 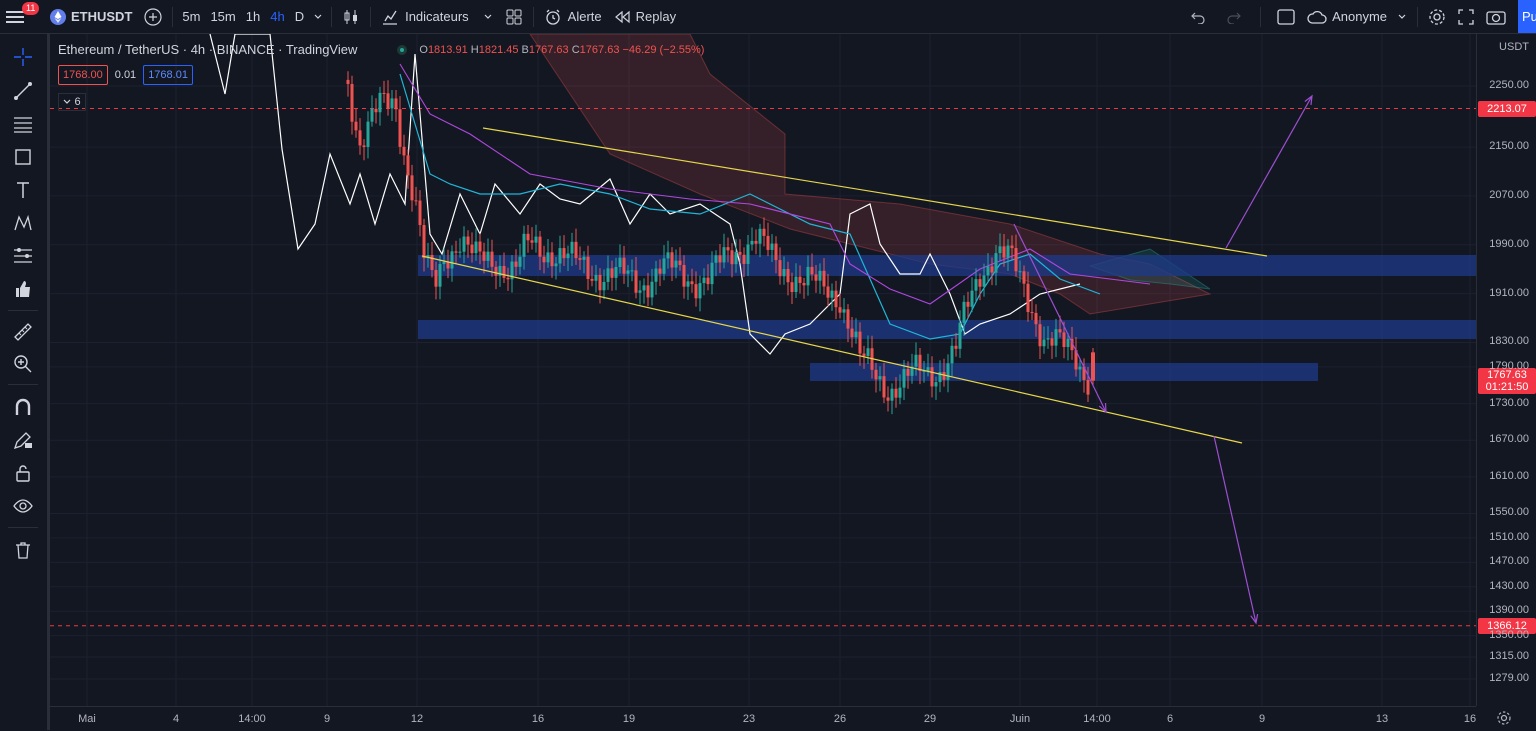 What do you see at coordinates (191, 16) in the screenshot?
I see `timeframe-5m: 5m` at bounding box center [191, 16].